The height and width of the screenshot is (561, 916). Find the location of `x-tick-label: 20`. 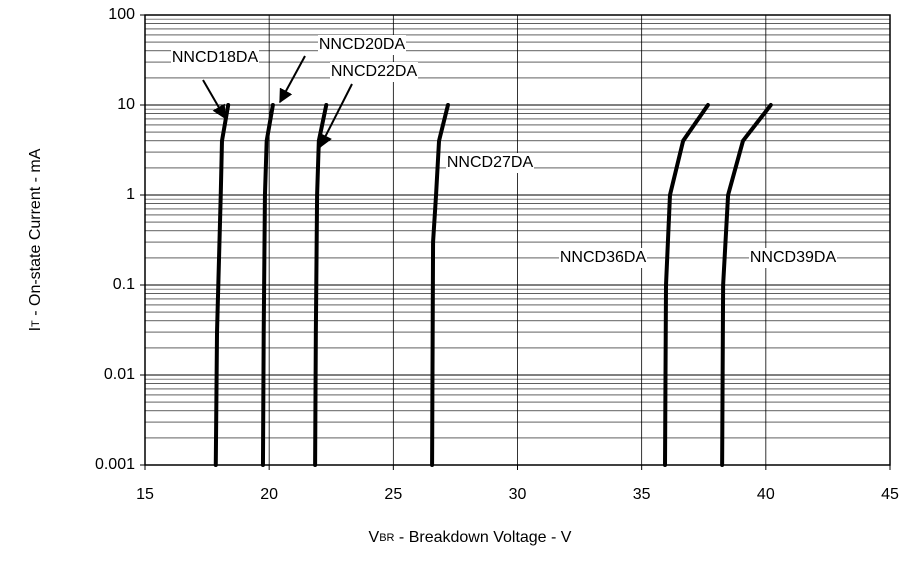

x-tick-label: 20 is located at coordinates (269, 494).